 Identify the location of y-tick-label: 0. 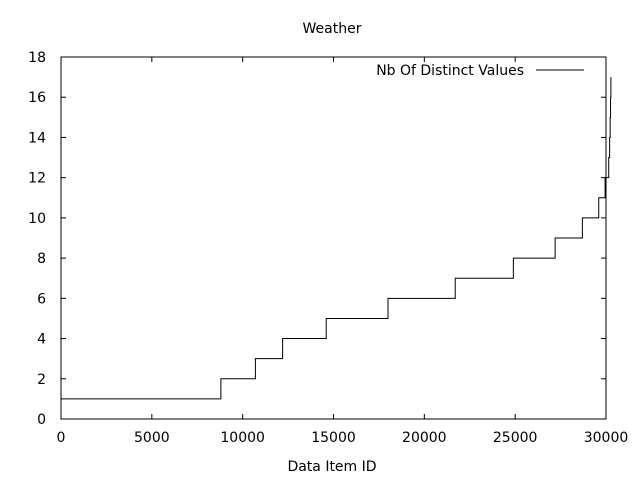
(41, 420).